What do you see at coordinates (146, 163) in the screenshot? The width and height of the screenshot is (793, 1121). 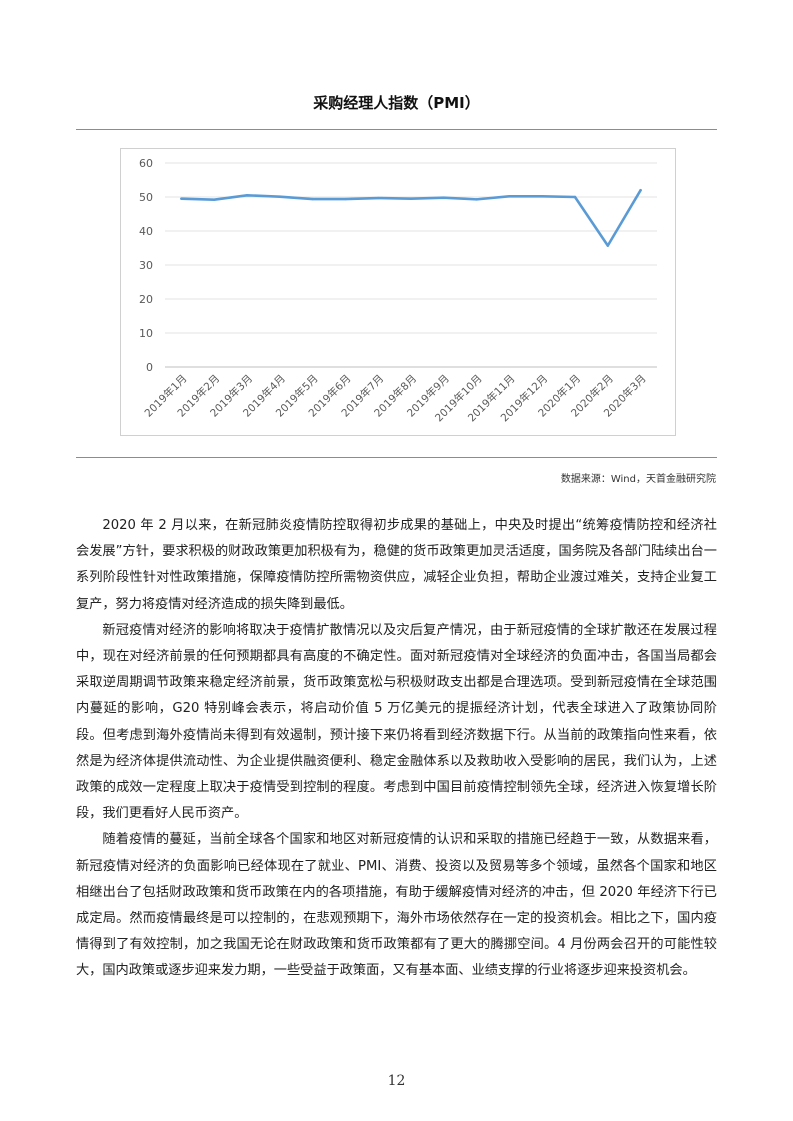 I see `y-tick-label: 60` at bounding box center [146, 163].